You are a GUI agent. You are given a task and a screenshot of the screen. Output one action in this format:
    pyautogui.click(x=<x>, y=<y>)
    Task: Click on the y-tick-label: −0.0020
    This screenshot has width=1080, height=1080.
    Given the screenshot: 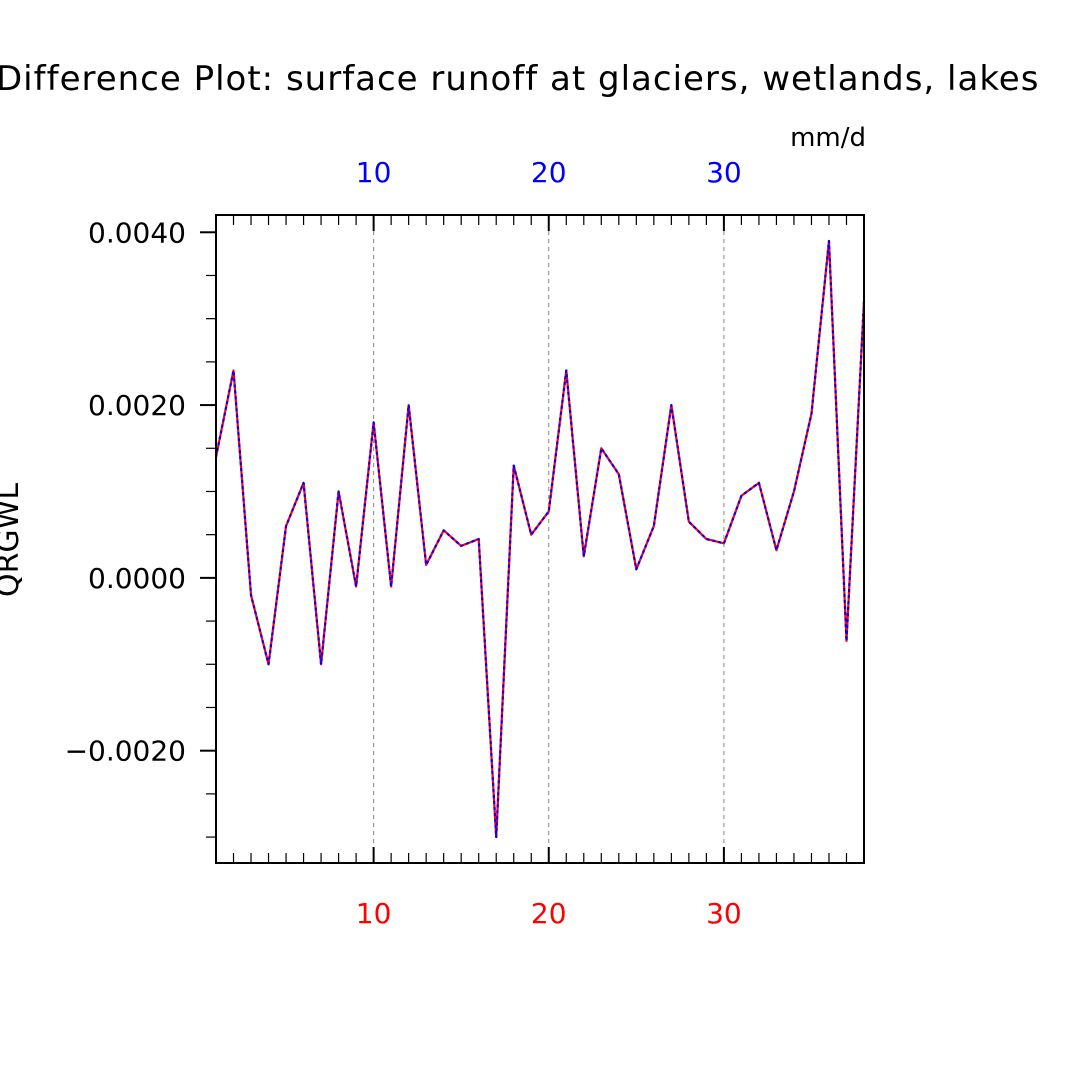 What is the action you would take?
    pyautogui.click(x=125, y=751)
    